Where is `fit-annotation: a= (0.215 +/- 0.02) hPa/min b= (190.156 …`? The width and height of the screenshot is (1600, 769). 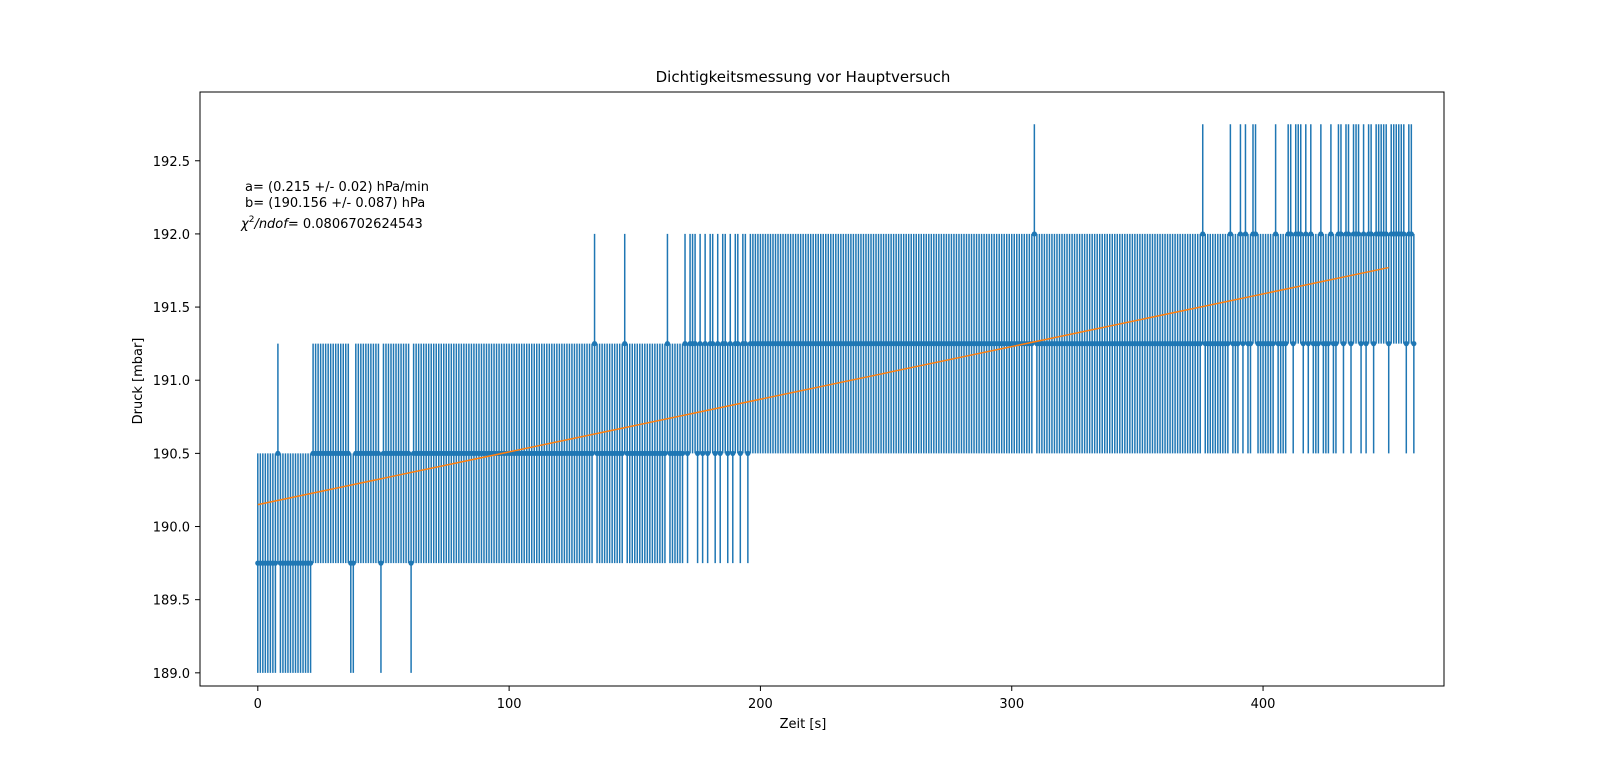 fit-annotation: a= (0.215 +/- 0.02) hPa/min b= (190.156 … is located at coordinates (334, 206).